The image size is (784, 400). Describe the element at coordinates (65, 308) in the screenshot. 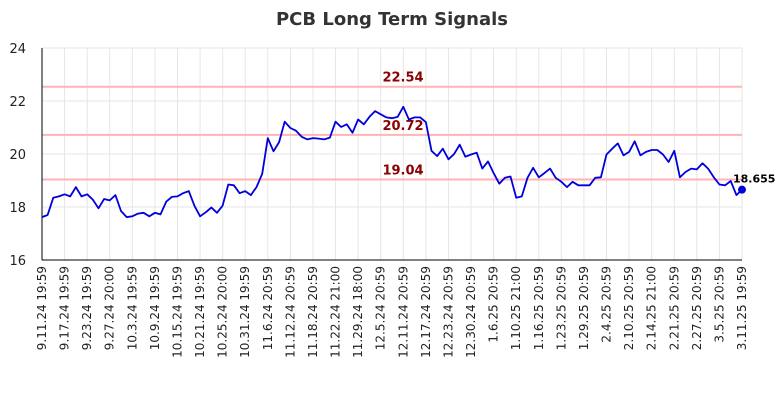

I see `x-tick-label: 9.17.24 19:59` at that location.